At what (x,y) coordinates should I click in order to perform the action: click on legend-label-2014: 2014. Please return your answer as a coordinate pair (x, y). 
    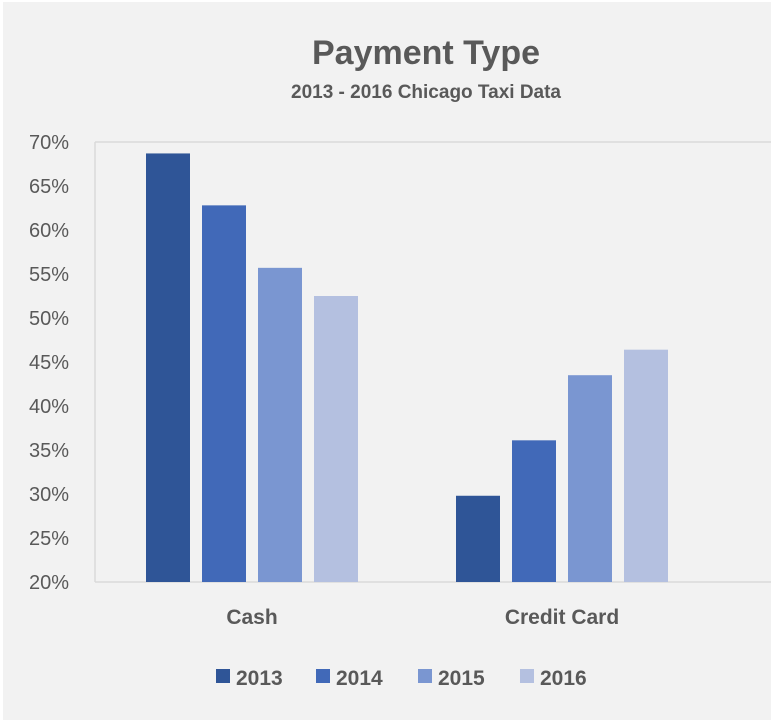
    Looking at the image, I should click on (359, 678).